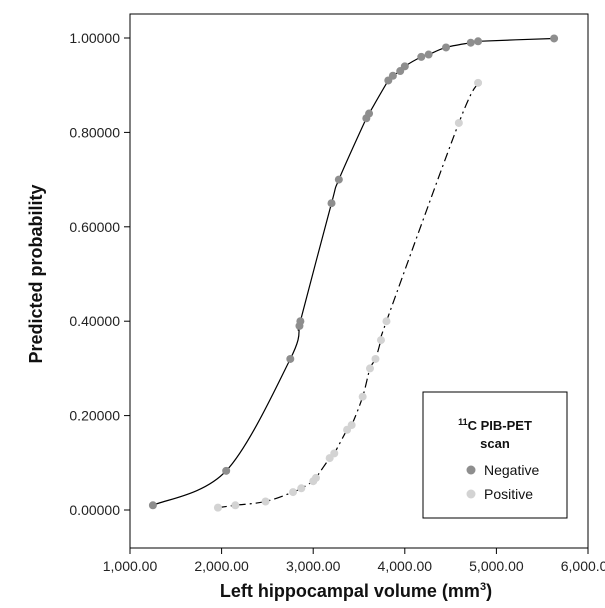  What do you see at coordinates (496, 566) in the screenshot?
I see `x-tick-label: 5,000.00` at bounding box center [496, 566].